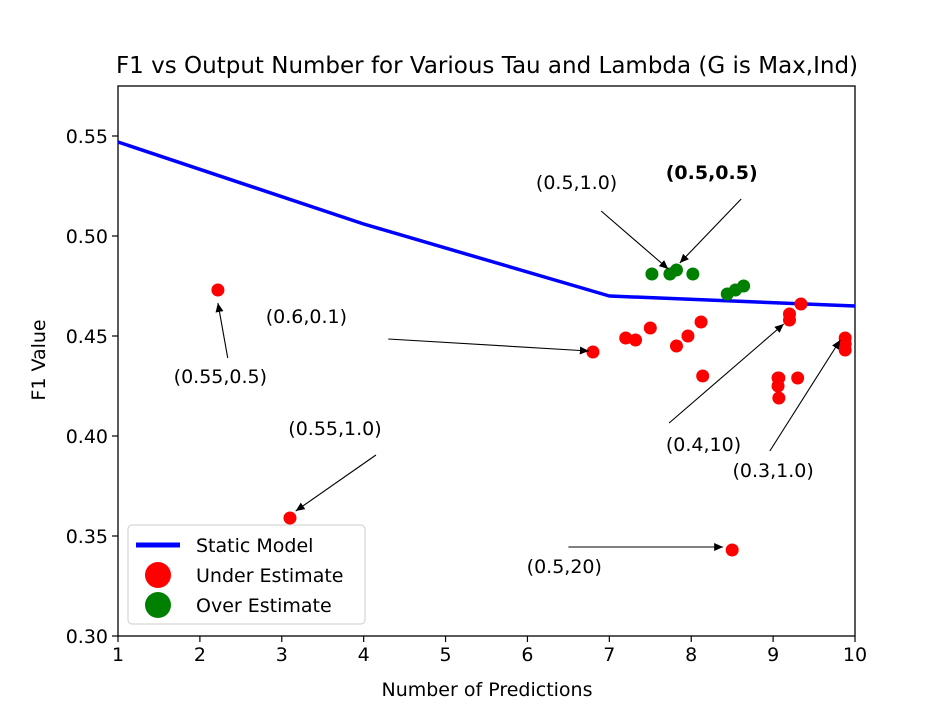 The width and height of the screenshot is (951, 714). Describe the element at coordinates (87, 237) in the screenshot. I see `y-tick-label: 0.50` at that location.